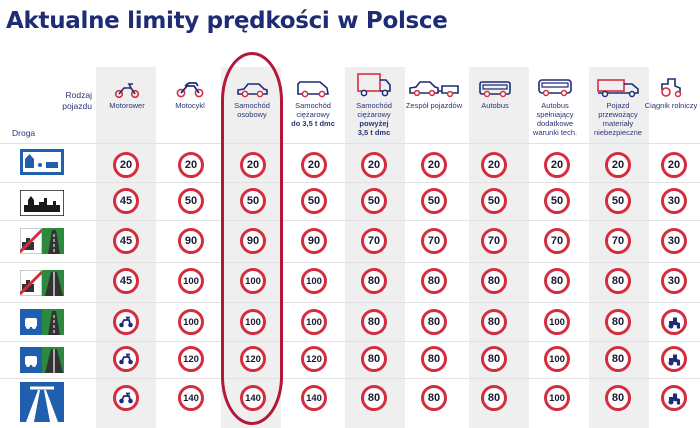 This screenshot has height=428, width=700. Describe the element at coordinates (190, 91) in the screenshot. I see `column-header-motocykl: Motocykl` at that location.